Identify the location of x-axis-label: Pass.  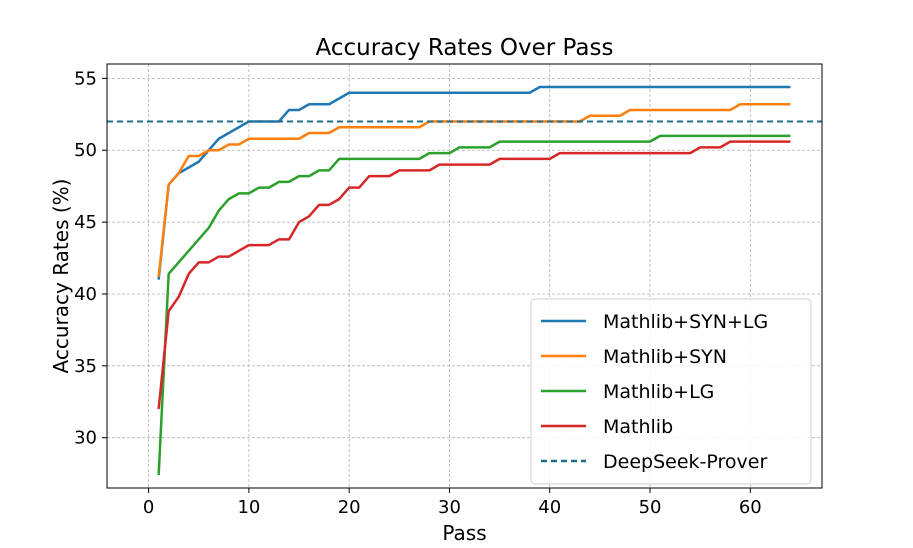
(464, 533).